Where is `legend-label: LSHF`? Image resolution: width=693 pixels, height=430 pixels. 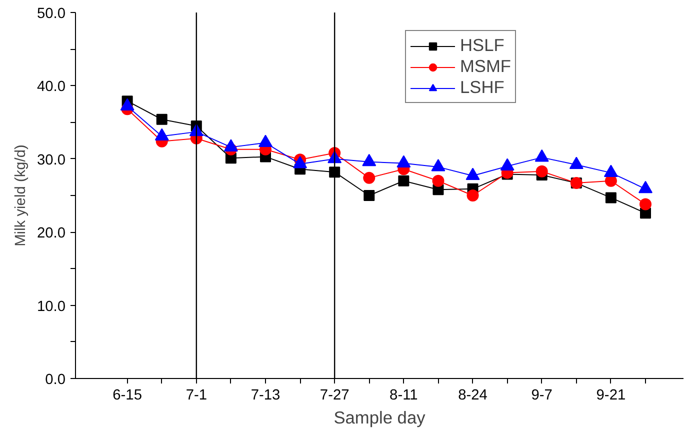 legend-label: LSHF is located at coordinates (482, 87).